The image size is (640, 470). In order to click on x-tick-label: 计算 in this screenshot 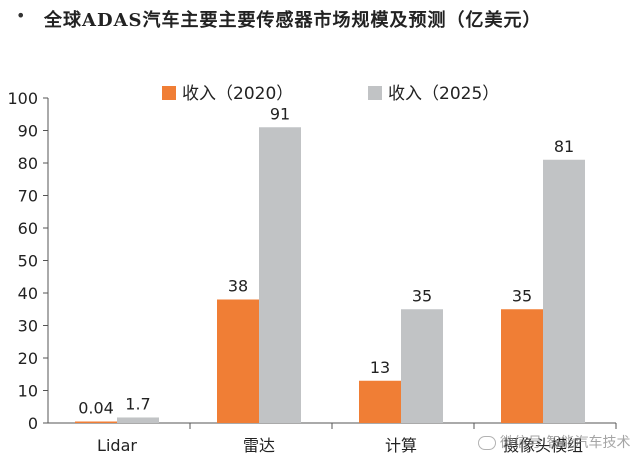, I will do `click(401, 445)`.